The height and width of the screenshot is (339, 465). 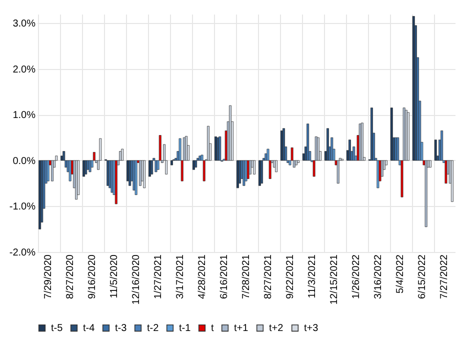 What do you see at coordinates (212, 328) in the screenshot?
I see `legend-label: t` at bounding box center [212, 328].